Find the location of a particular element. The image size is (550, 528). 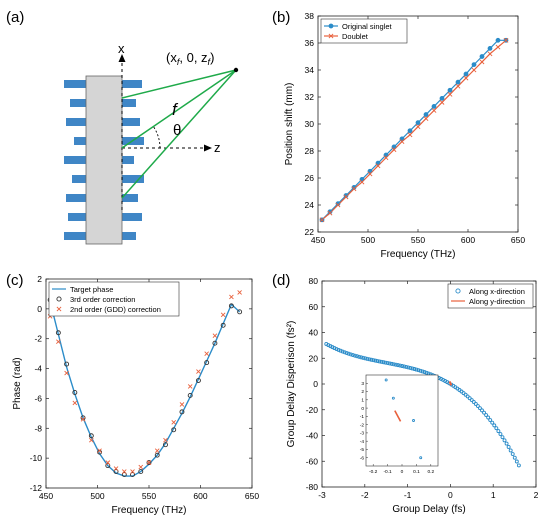

y-tick-label: 0 is located at coordinates (315, 384).